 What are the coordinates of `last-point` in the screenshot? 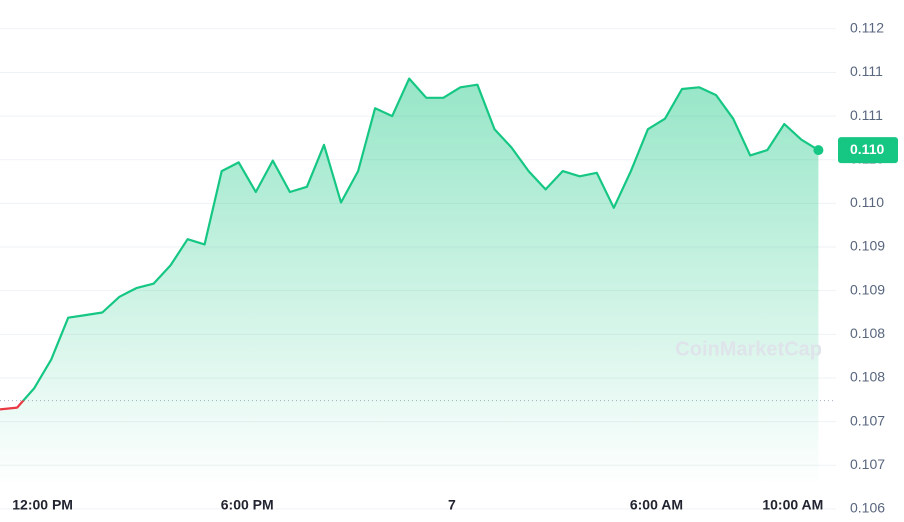 It's located at (818, 150).